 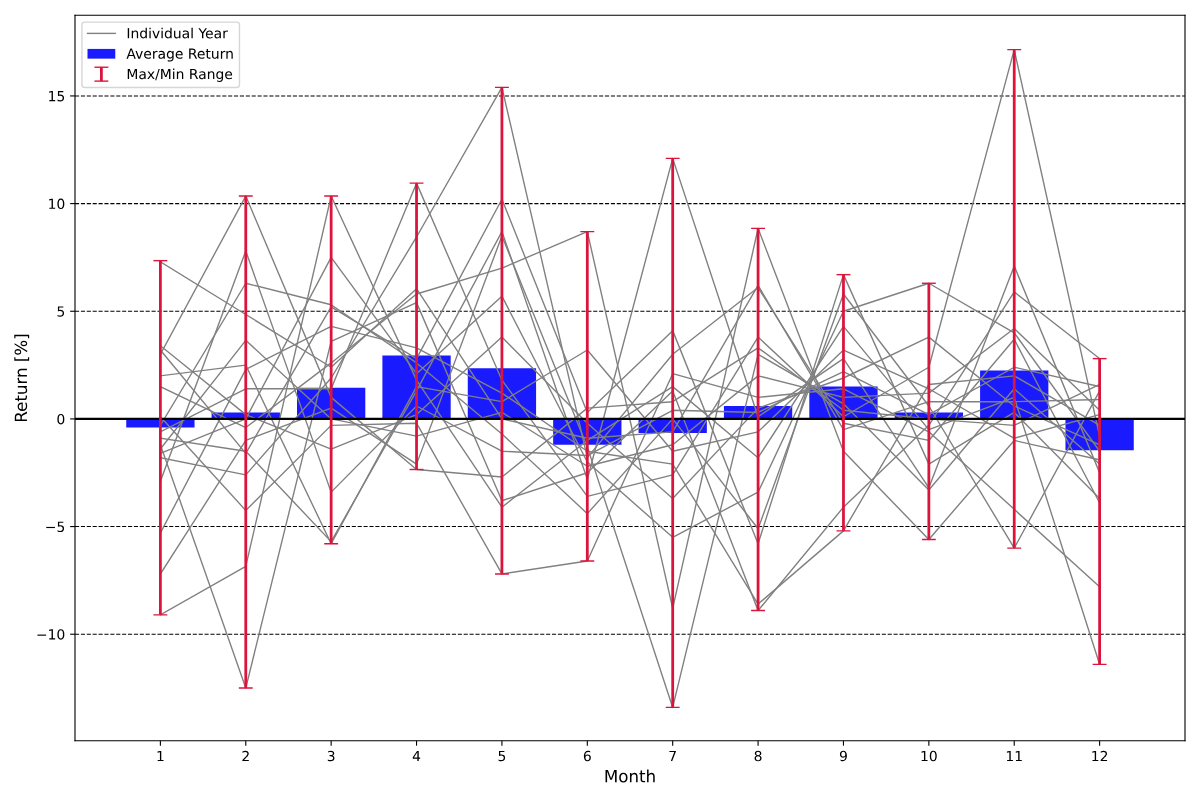 What do you see at coordinates (416, 756) in the screenshot?
I see `x-tick-label: 4` at bounding box center [416, 756].